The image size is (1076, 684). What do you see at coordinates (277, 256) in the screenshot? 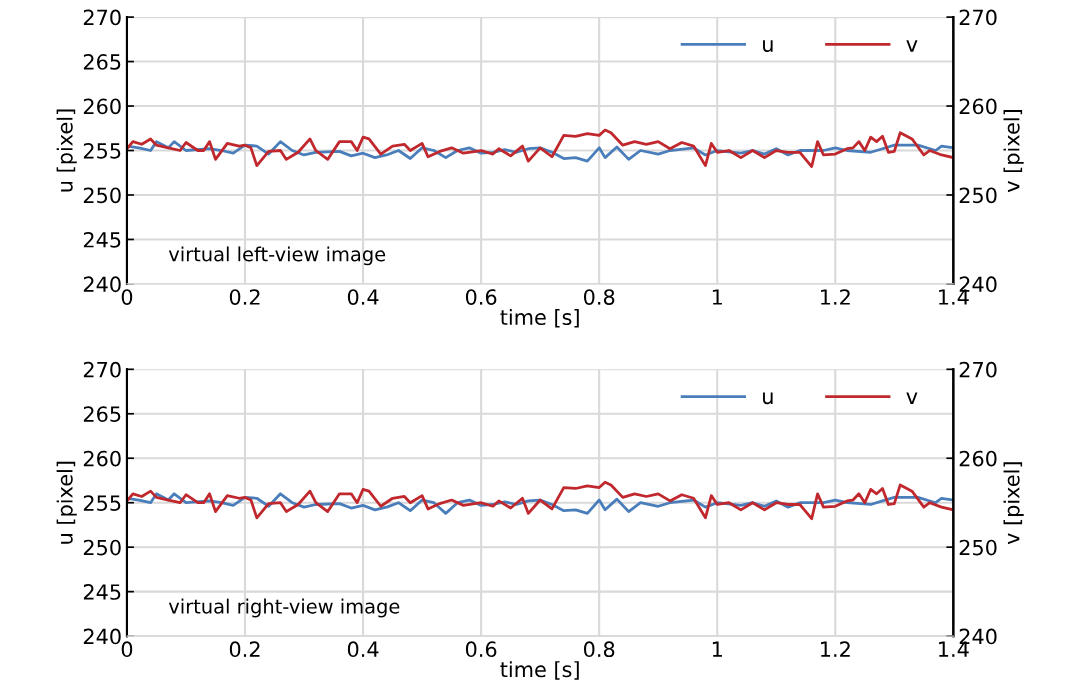
I see `annotation: virtual left-view image` at bounding box center [277, 256].